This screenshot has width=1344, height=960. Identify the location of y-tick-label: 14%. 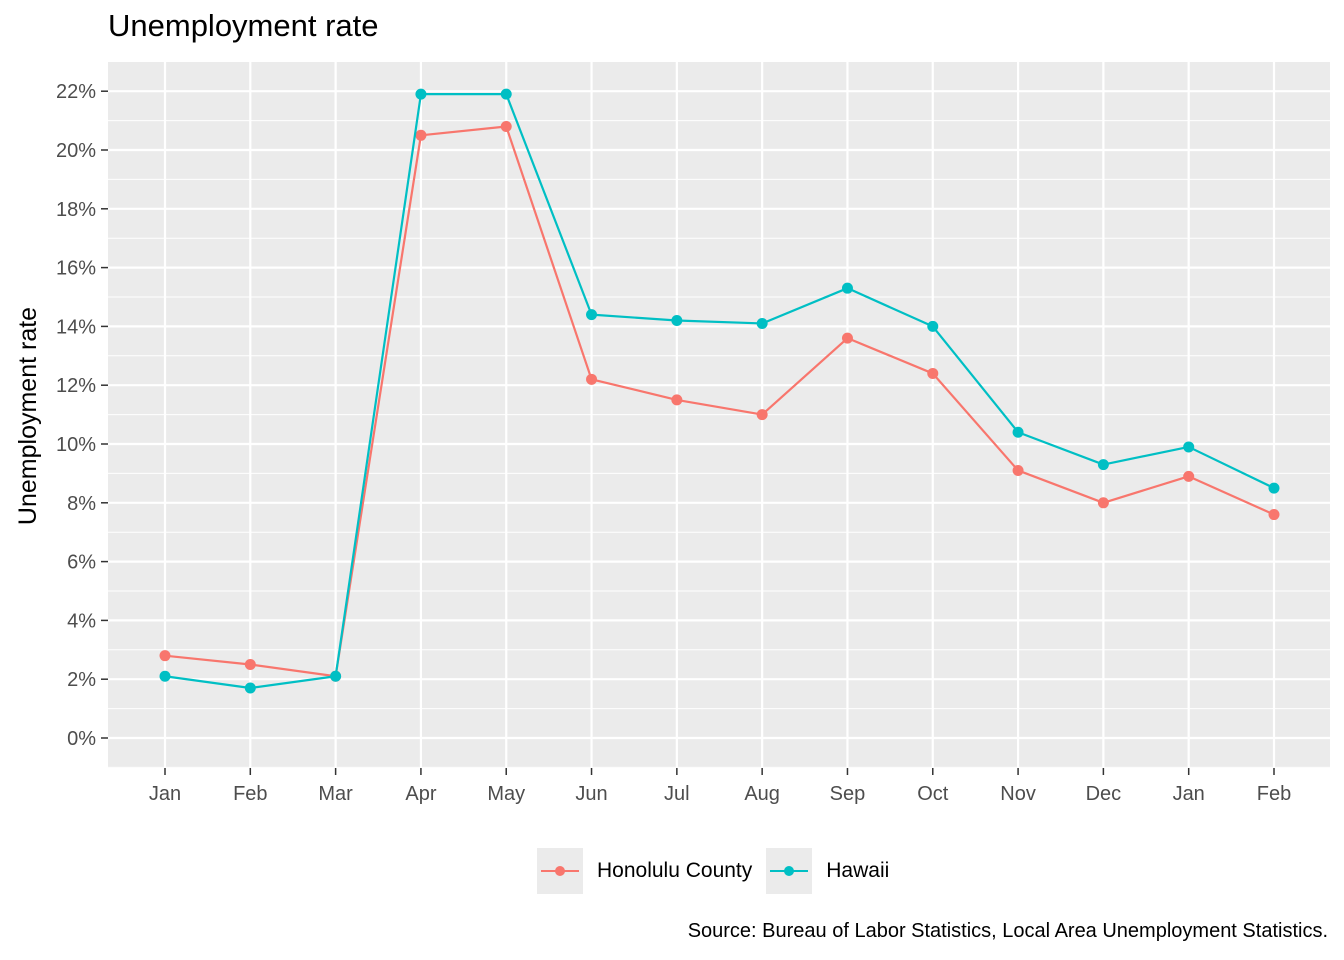
(76, 327).